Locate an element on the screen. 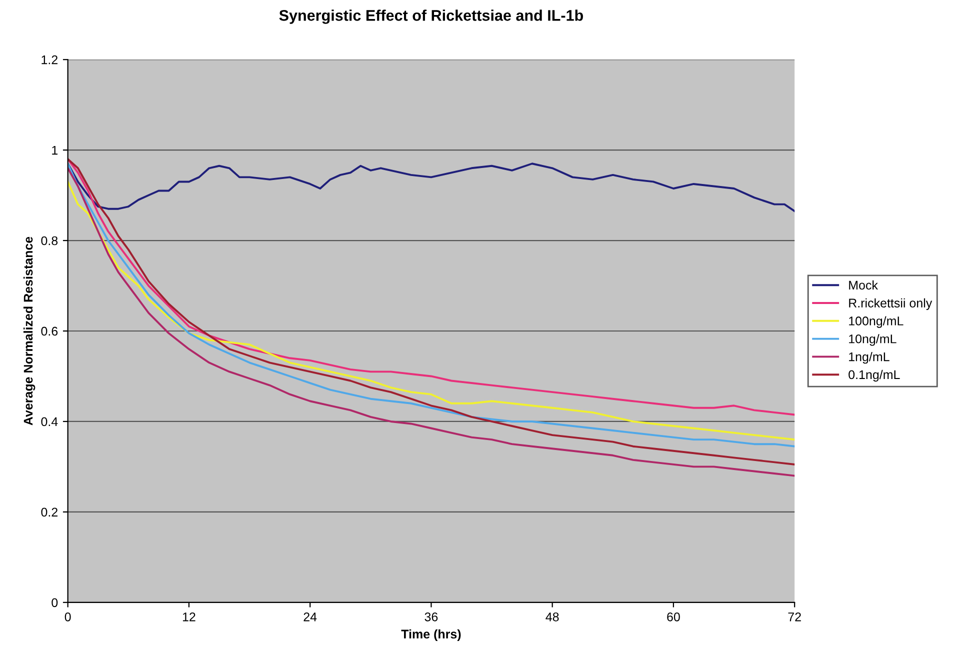  x-tick-label: 24 is located at coordinates (310, 617).